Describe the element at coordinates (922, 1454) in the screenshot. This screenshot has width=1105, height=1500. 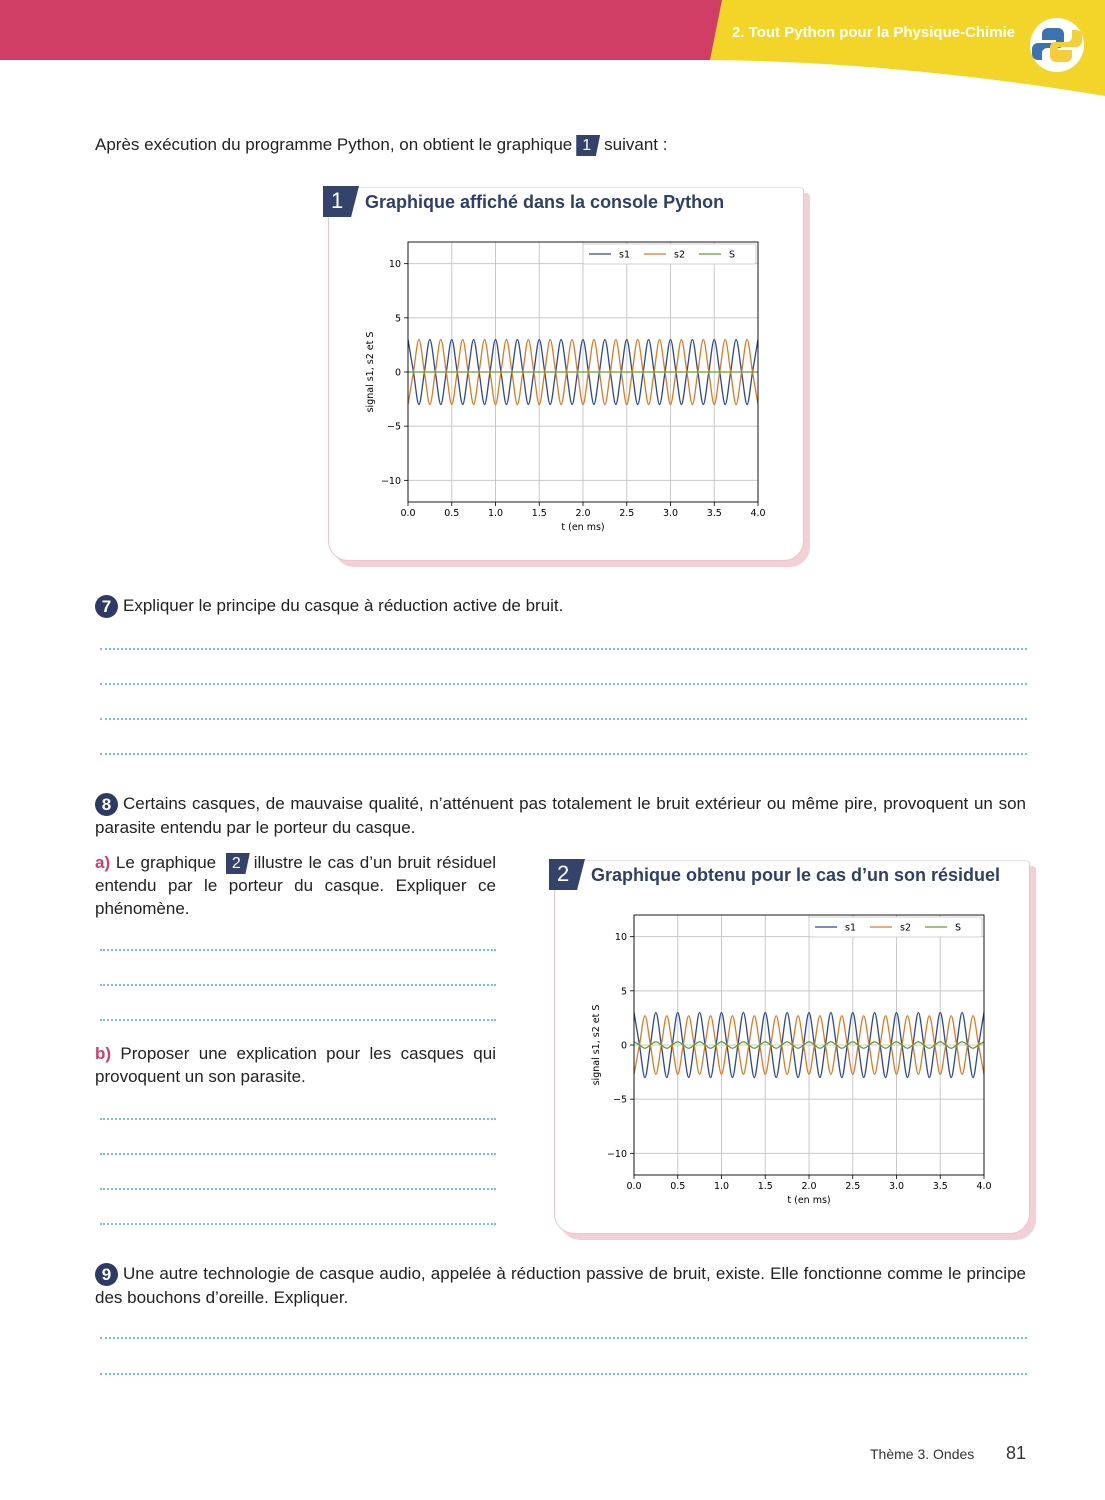
I see `footer-theme: Thème 3. Ondes` at that location.